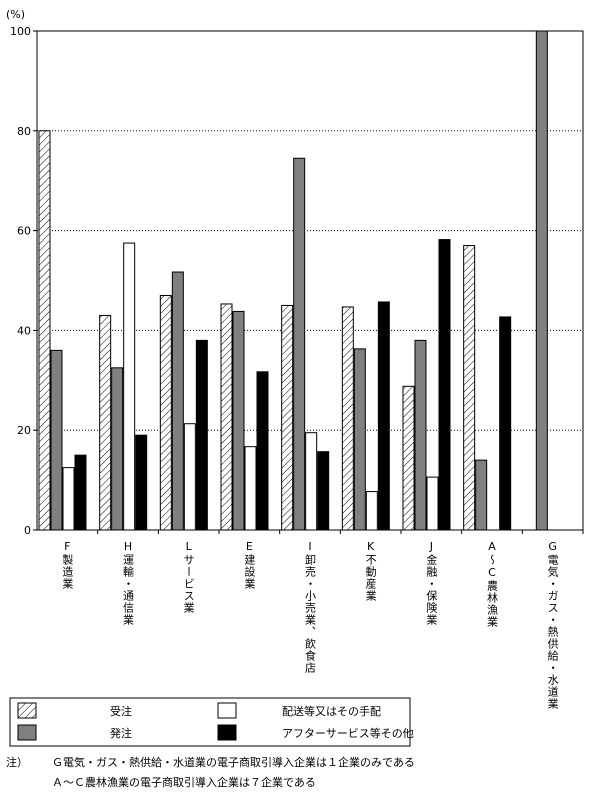 The width and height of the screenshot is (596, 804). What do you see at coordinates (20, 31) in the screenshot?
I see `y-tick-label: 100` at bounding box center [20, 31].